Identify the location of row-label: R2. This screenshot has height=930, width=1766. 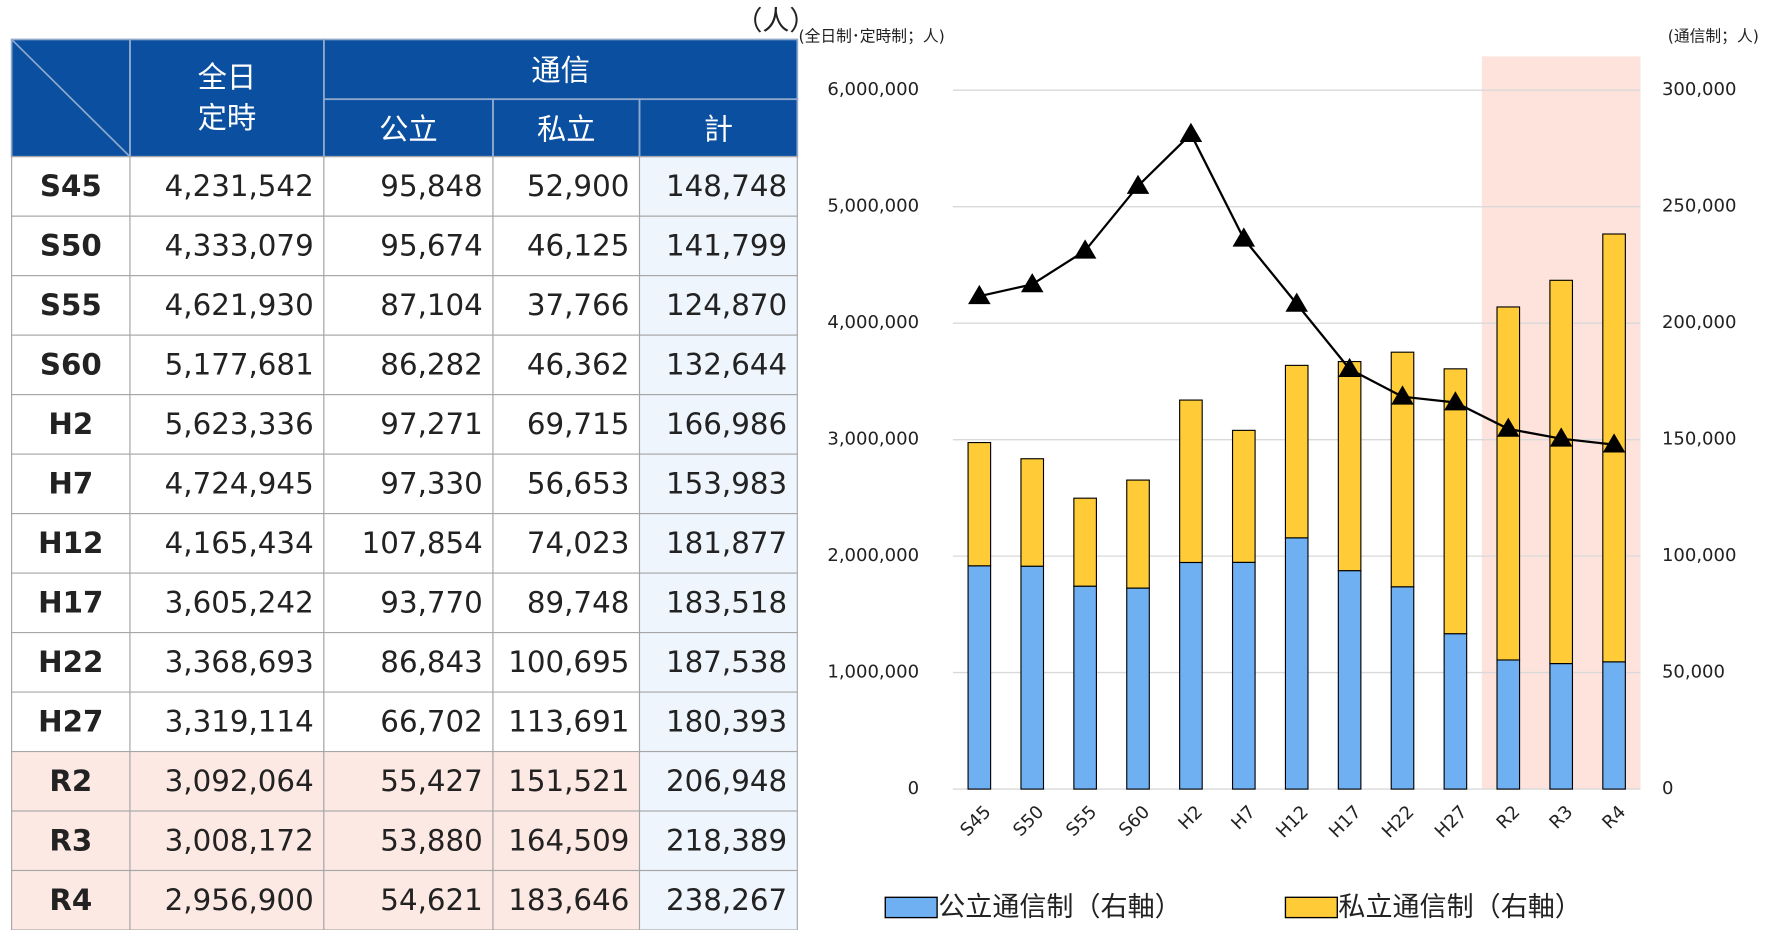
(70, 781).